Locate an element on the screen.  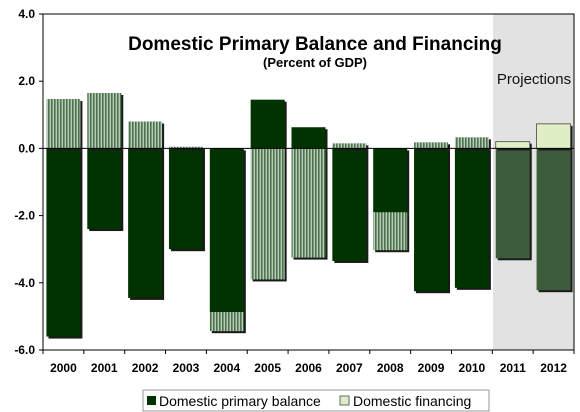
bar-primary-balance-2000 is located at coordinates (63, 242).